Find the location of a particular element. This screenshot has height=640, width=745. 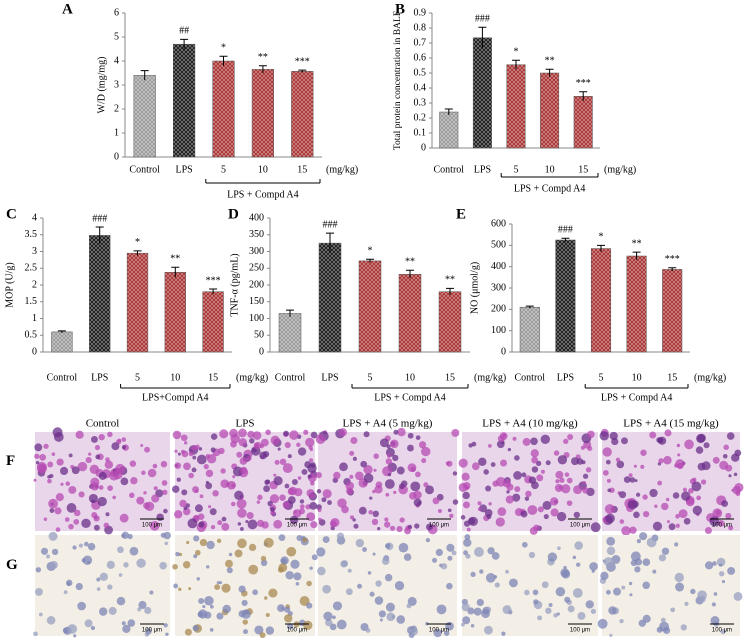

bar is located at coordinates (565, 296).